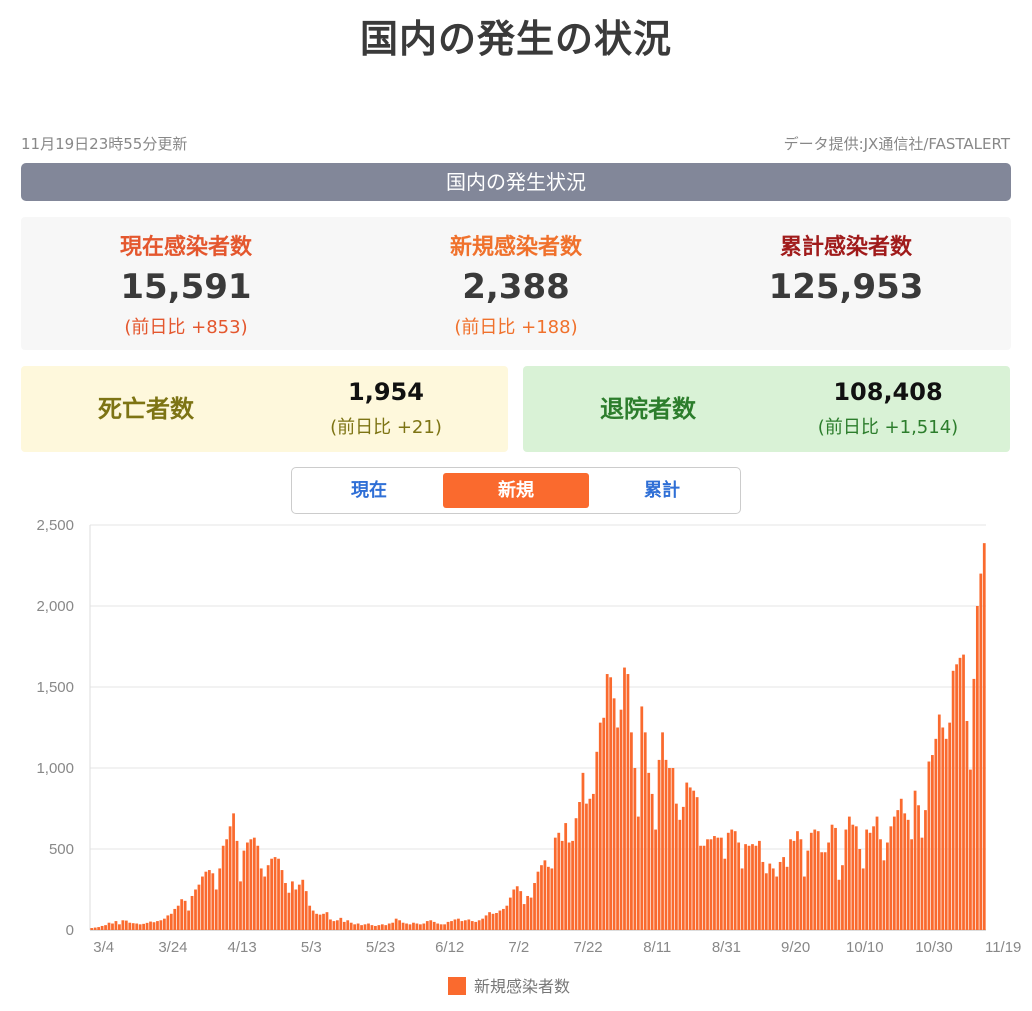 Image resolution: width=1032 pixels, height=1011 pixels. What do you see at coordinates (587, 947) in the screenshot?
I see `x-tick-label: 7/22` at bounding box center [587, 947].